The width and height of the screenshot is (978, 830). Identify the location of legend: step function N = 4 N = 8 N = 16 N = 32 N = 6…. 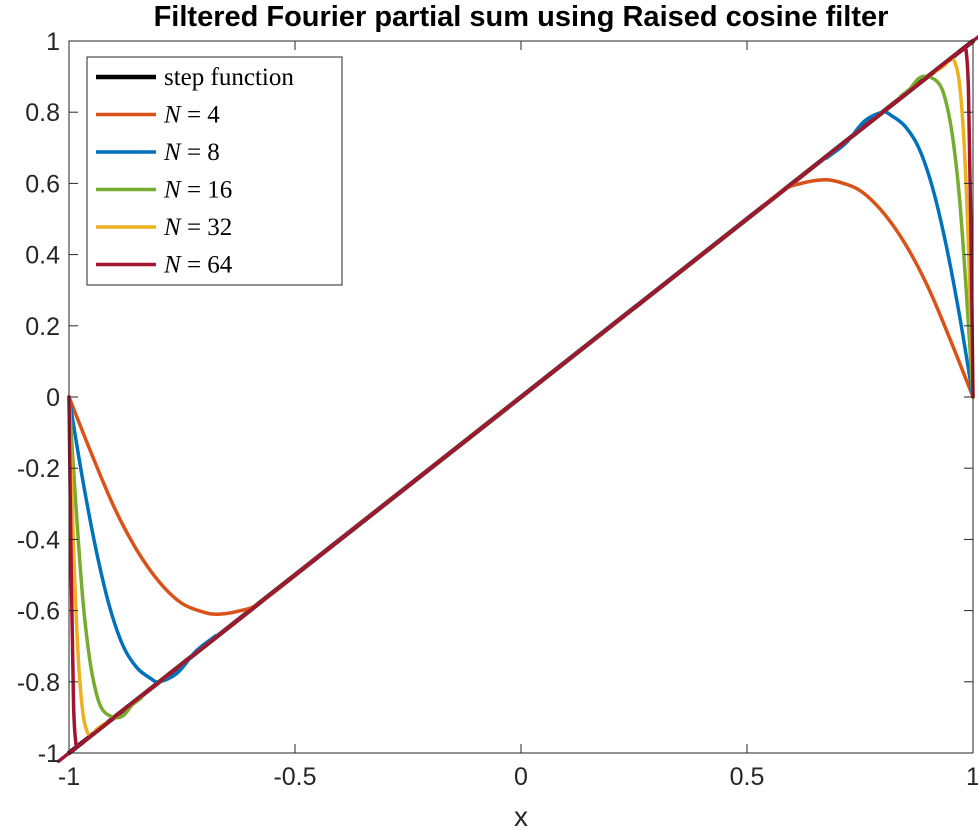
(214, 171).